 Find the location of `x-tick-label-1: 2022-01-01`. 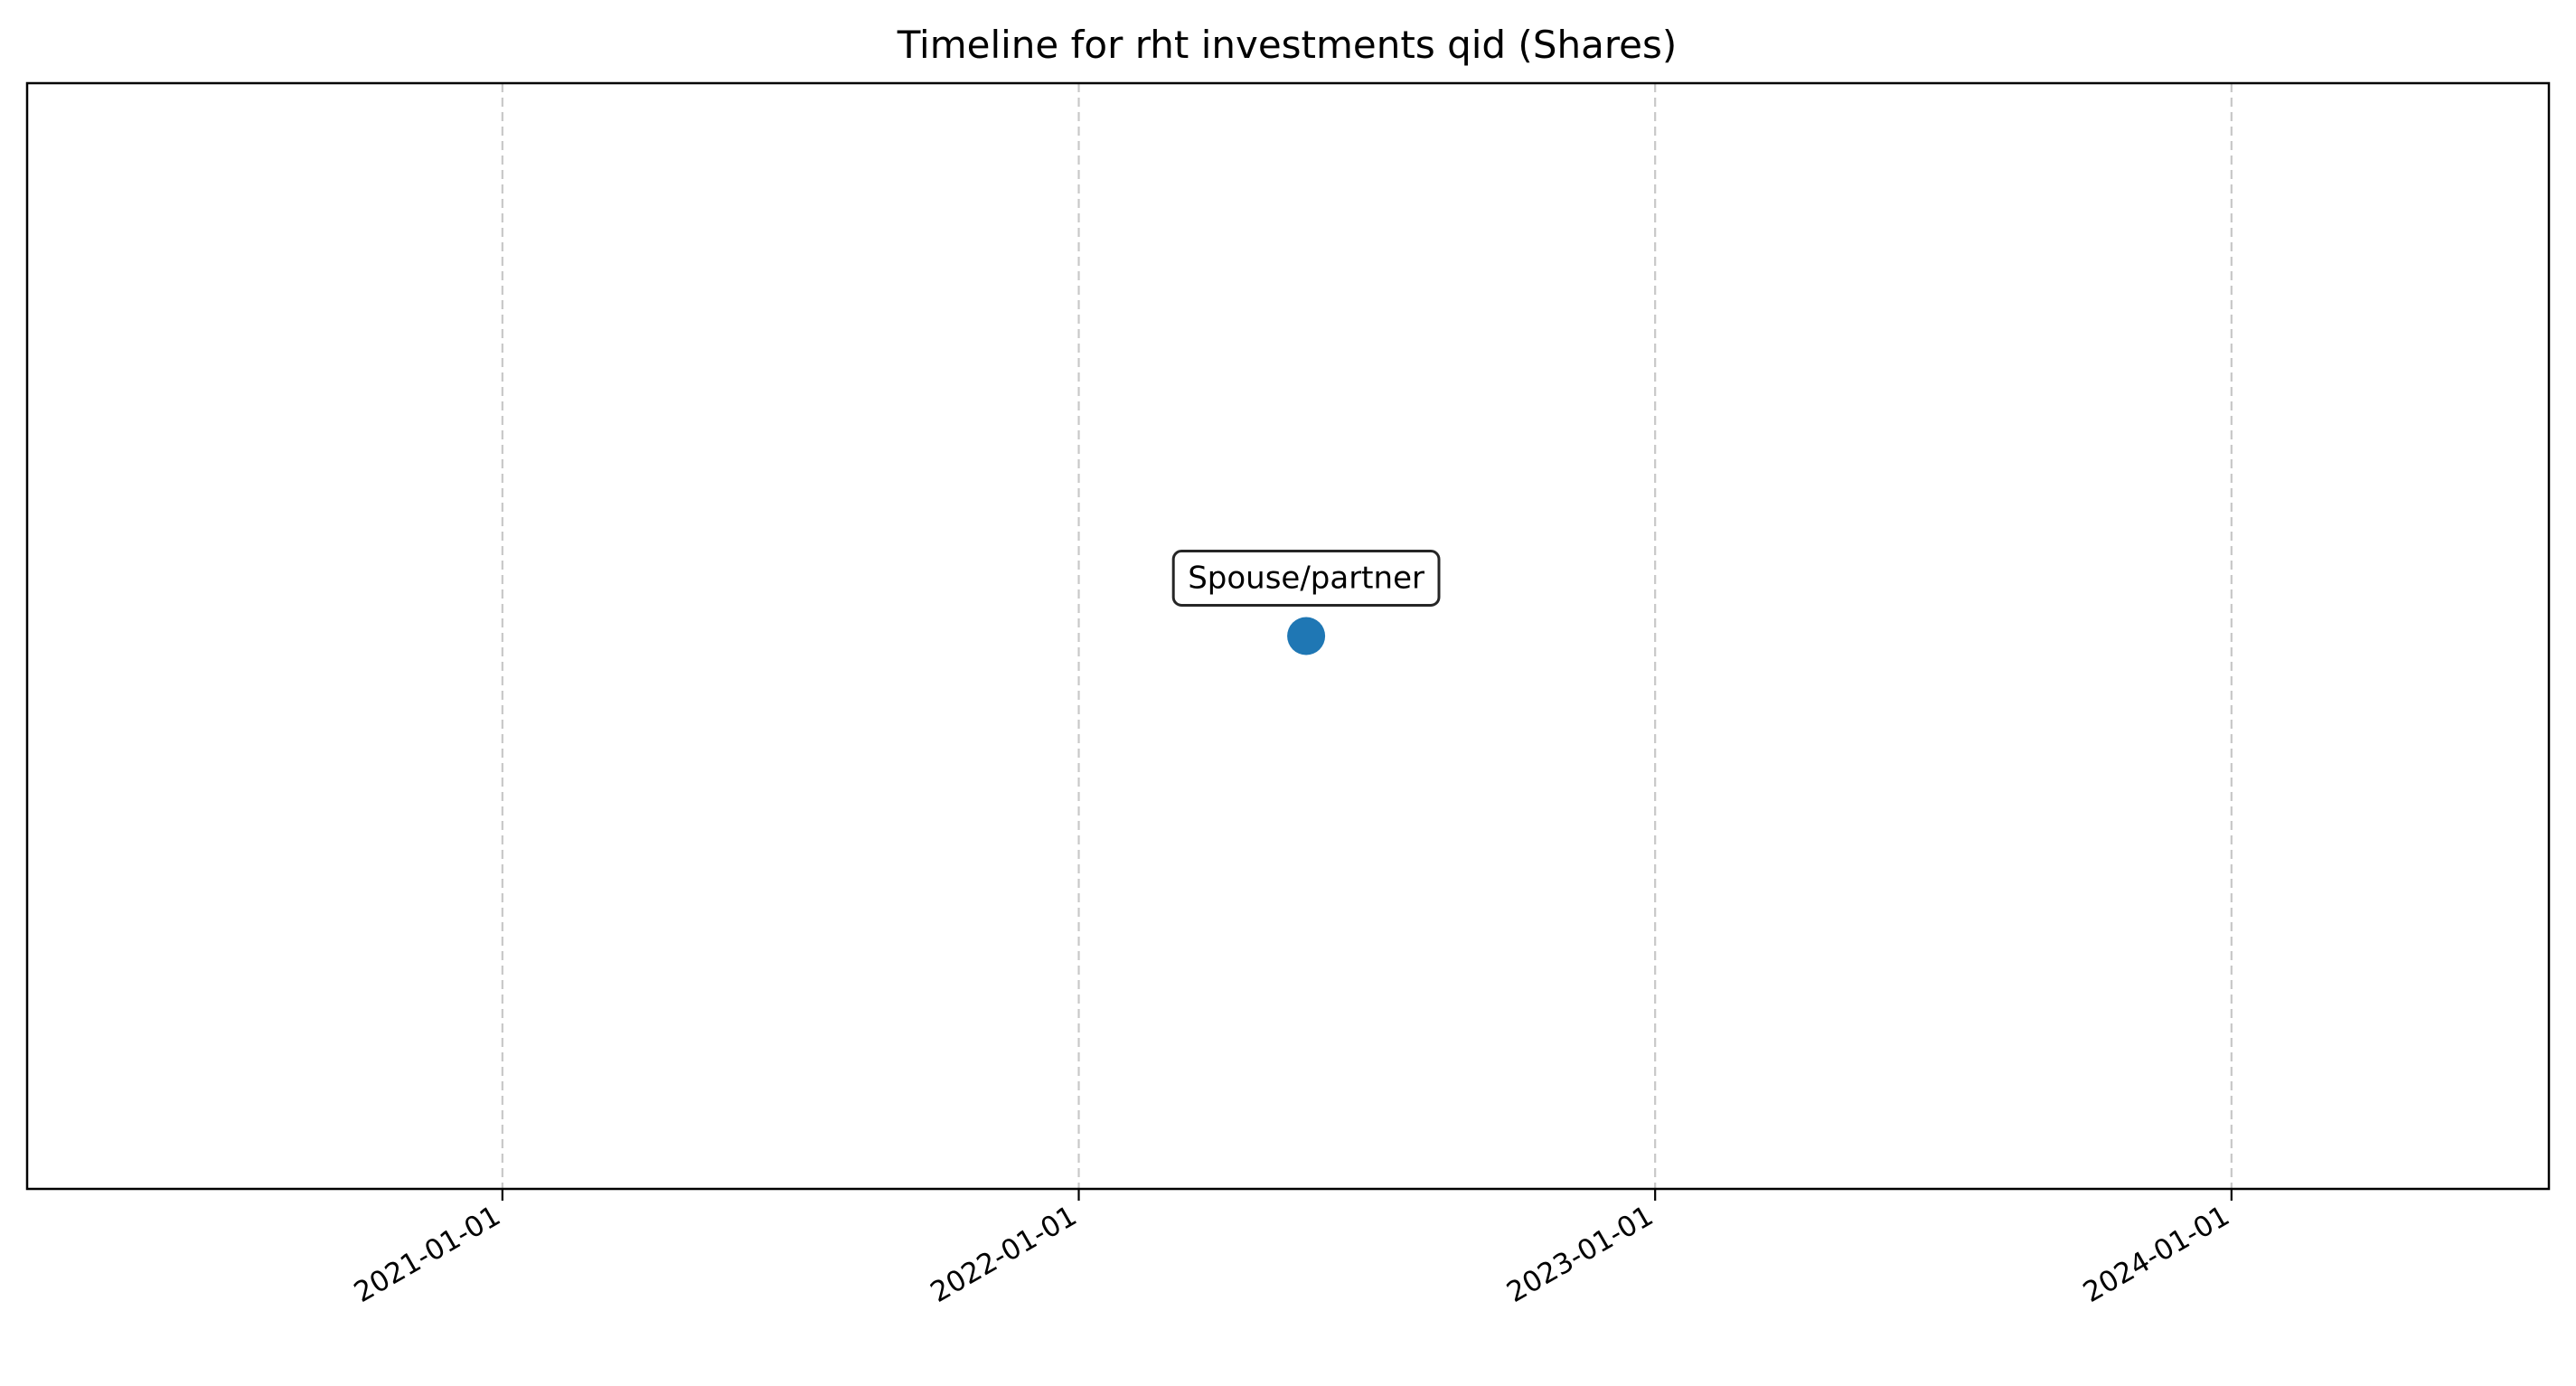

x-tick-label-1: 2022-01-01 is located at coordinates (1004, 1254).